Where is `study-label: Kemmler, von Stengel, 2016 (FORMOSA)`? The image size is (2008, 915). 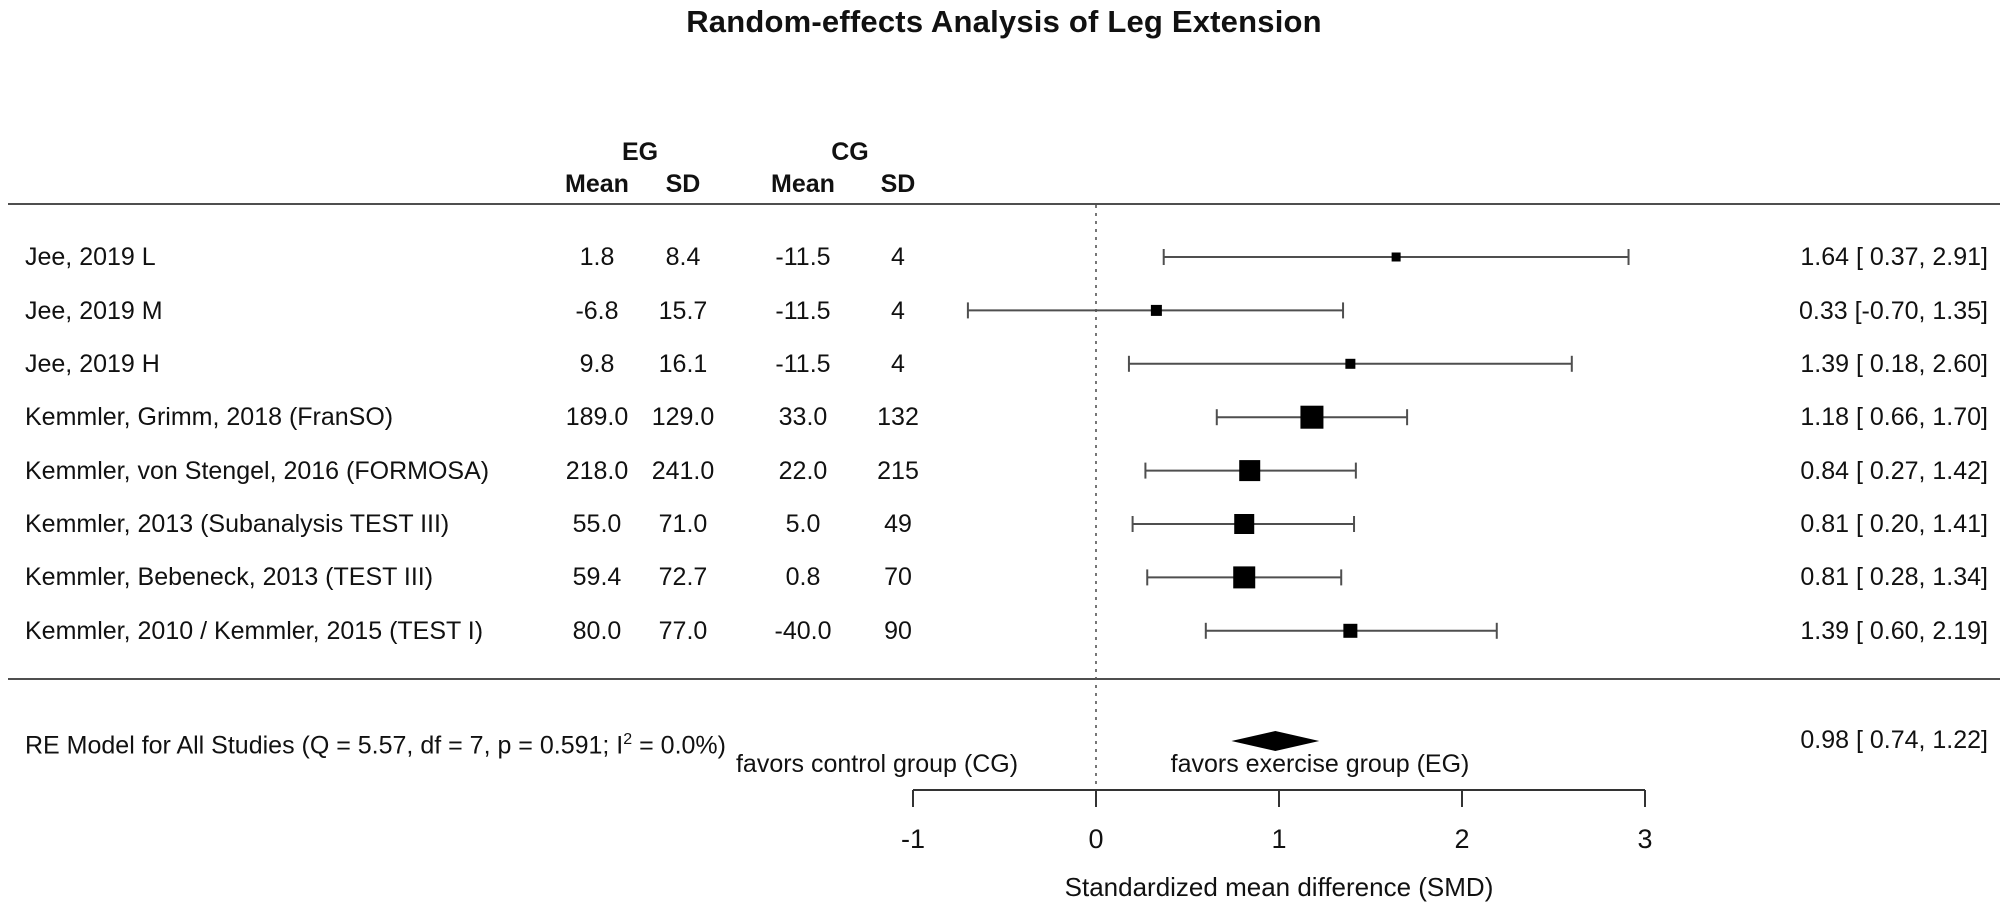 study-label: Kemmler, von Stengel, 2016 (FORMOSA) is located at coordinates (257, 471).